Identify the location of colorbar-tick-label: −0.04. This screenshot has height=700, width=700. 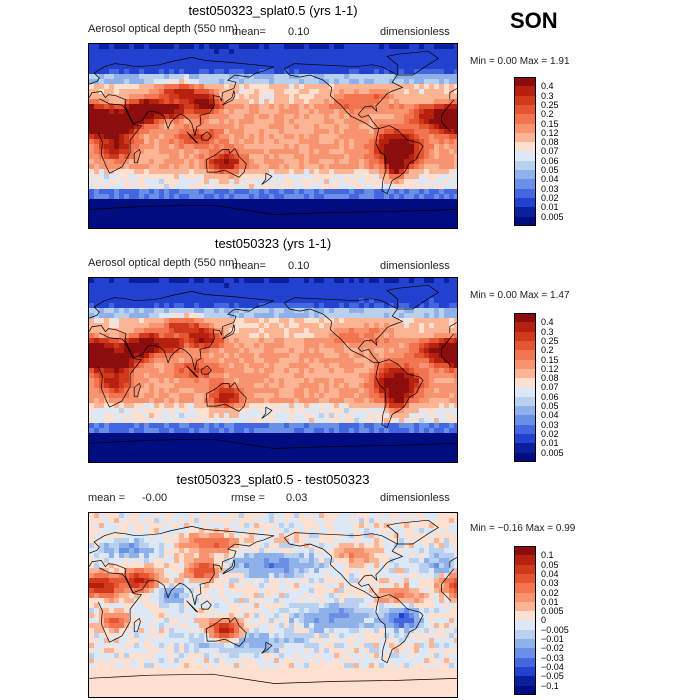
(552, 666).